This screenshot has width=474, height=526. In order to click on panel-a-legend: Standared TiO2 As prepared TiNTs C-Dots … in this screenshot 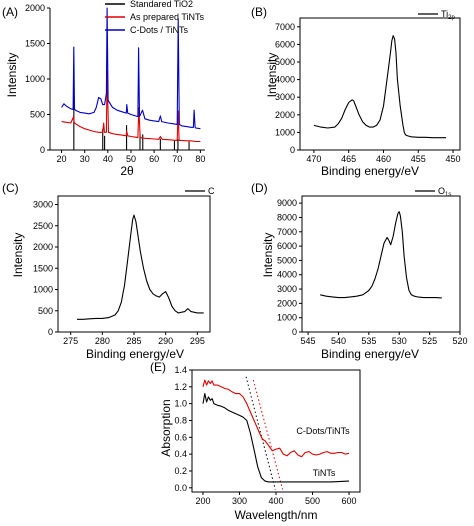, I will do `click(155, 17)`.